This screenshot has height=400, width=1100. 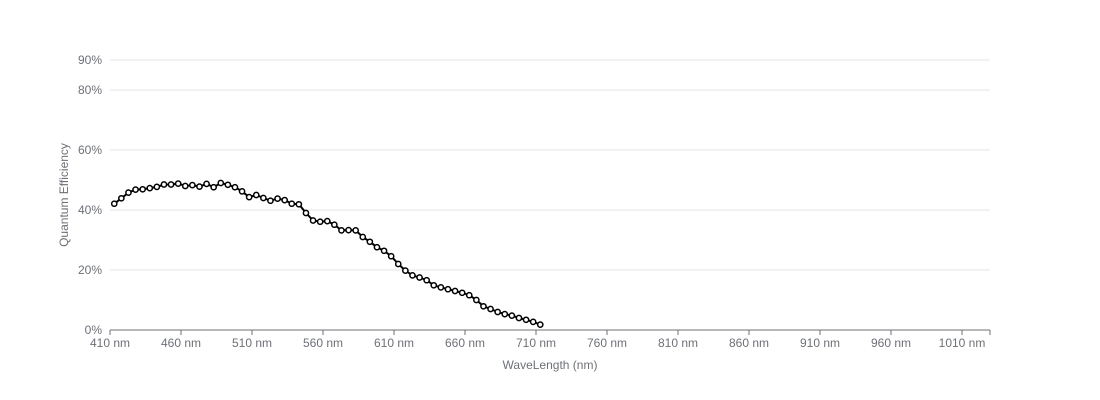 I want to click on x-tick-label: 710 nm, so click(x=536, y=343).